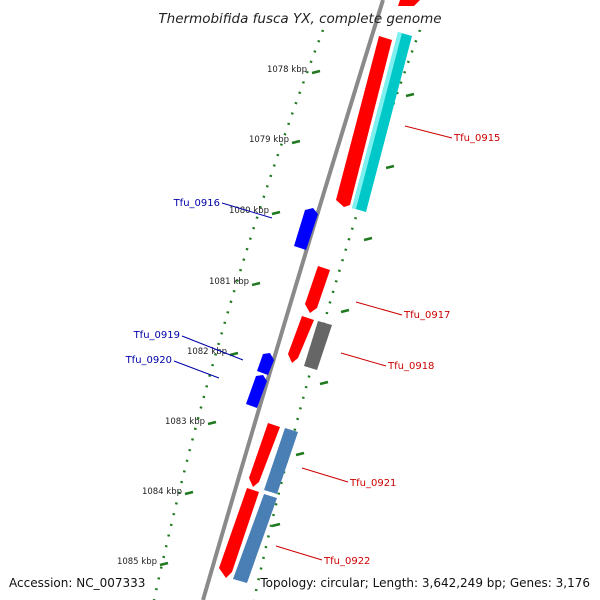  What do you see at coordinates (346, 561) in the screenshot?
I see `gene-label: Tfu_0922` at bounding box center [346, 561].